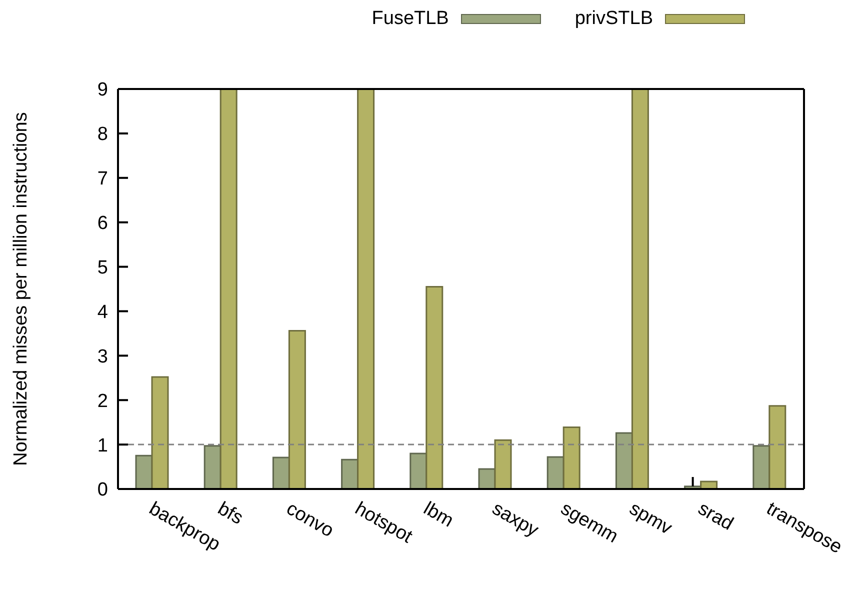 This screenshot has width=851, height=592. Describe the element at coordinates (715, 516) in the screenshot. I see `x-tick-label: srad` at that location.